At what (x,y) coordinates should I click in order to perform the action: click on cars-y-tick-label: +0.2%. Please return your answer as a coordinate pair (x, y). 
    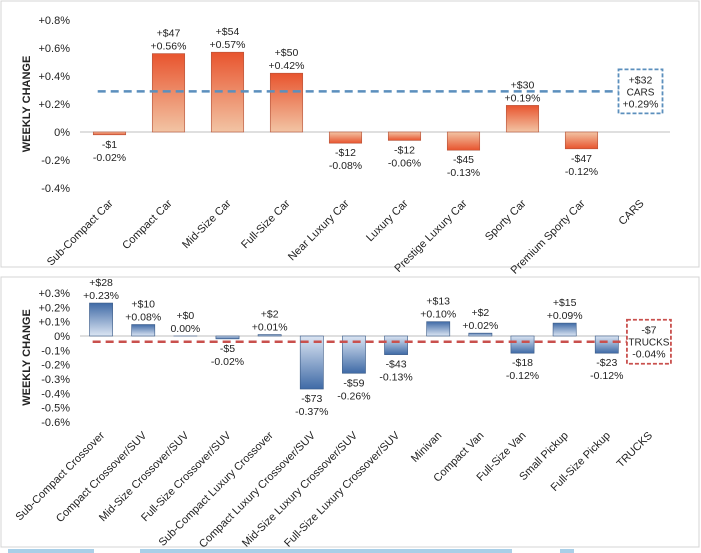
    Looking at the image, I should click on (55, 105).